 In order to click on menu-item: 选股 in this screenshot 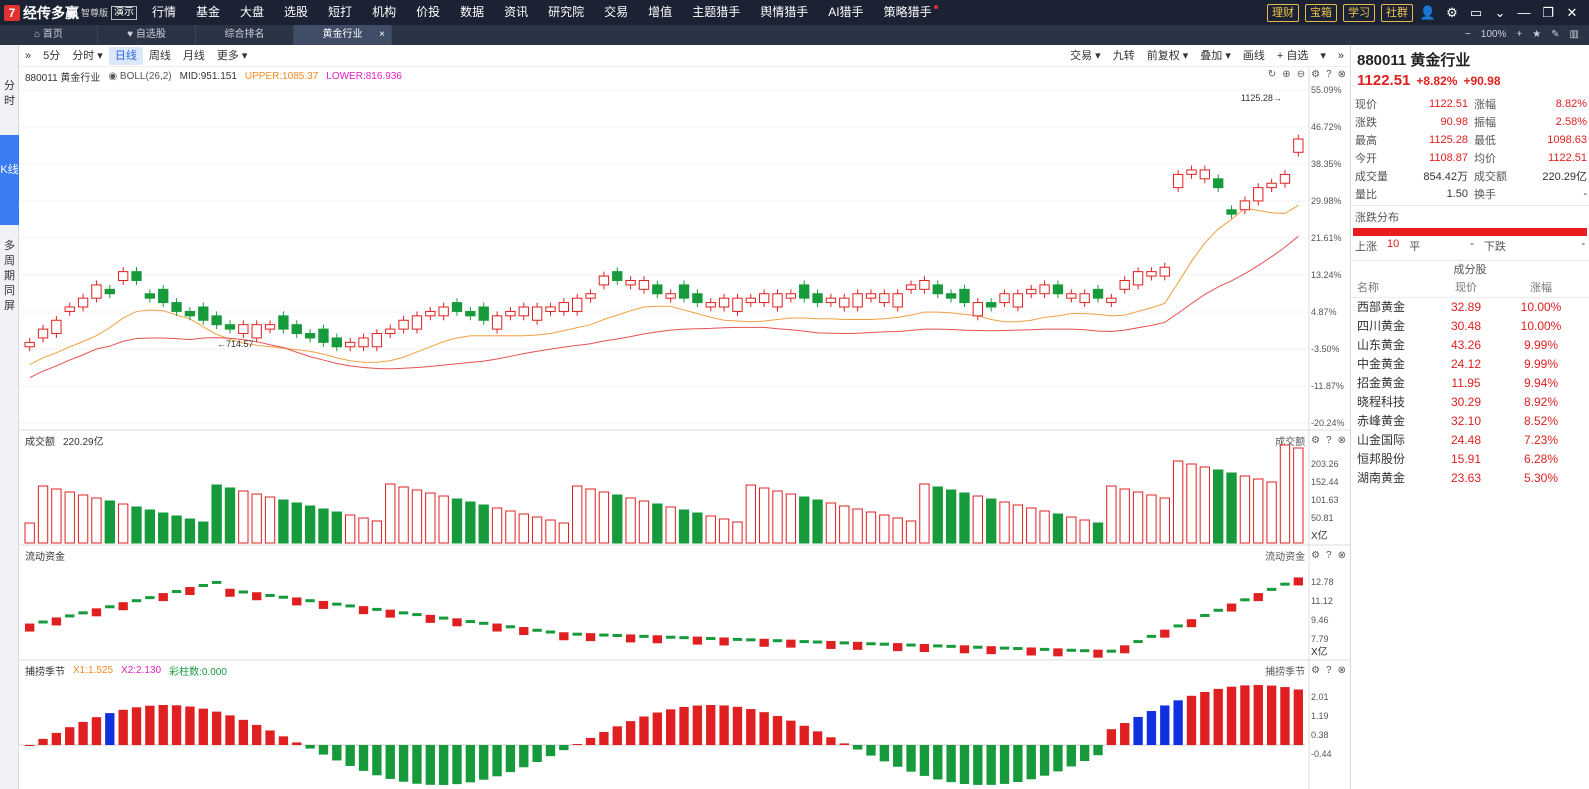, I will do `click(296, 12)`.